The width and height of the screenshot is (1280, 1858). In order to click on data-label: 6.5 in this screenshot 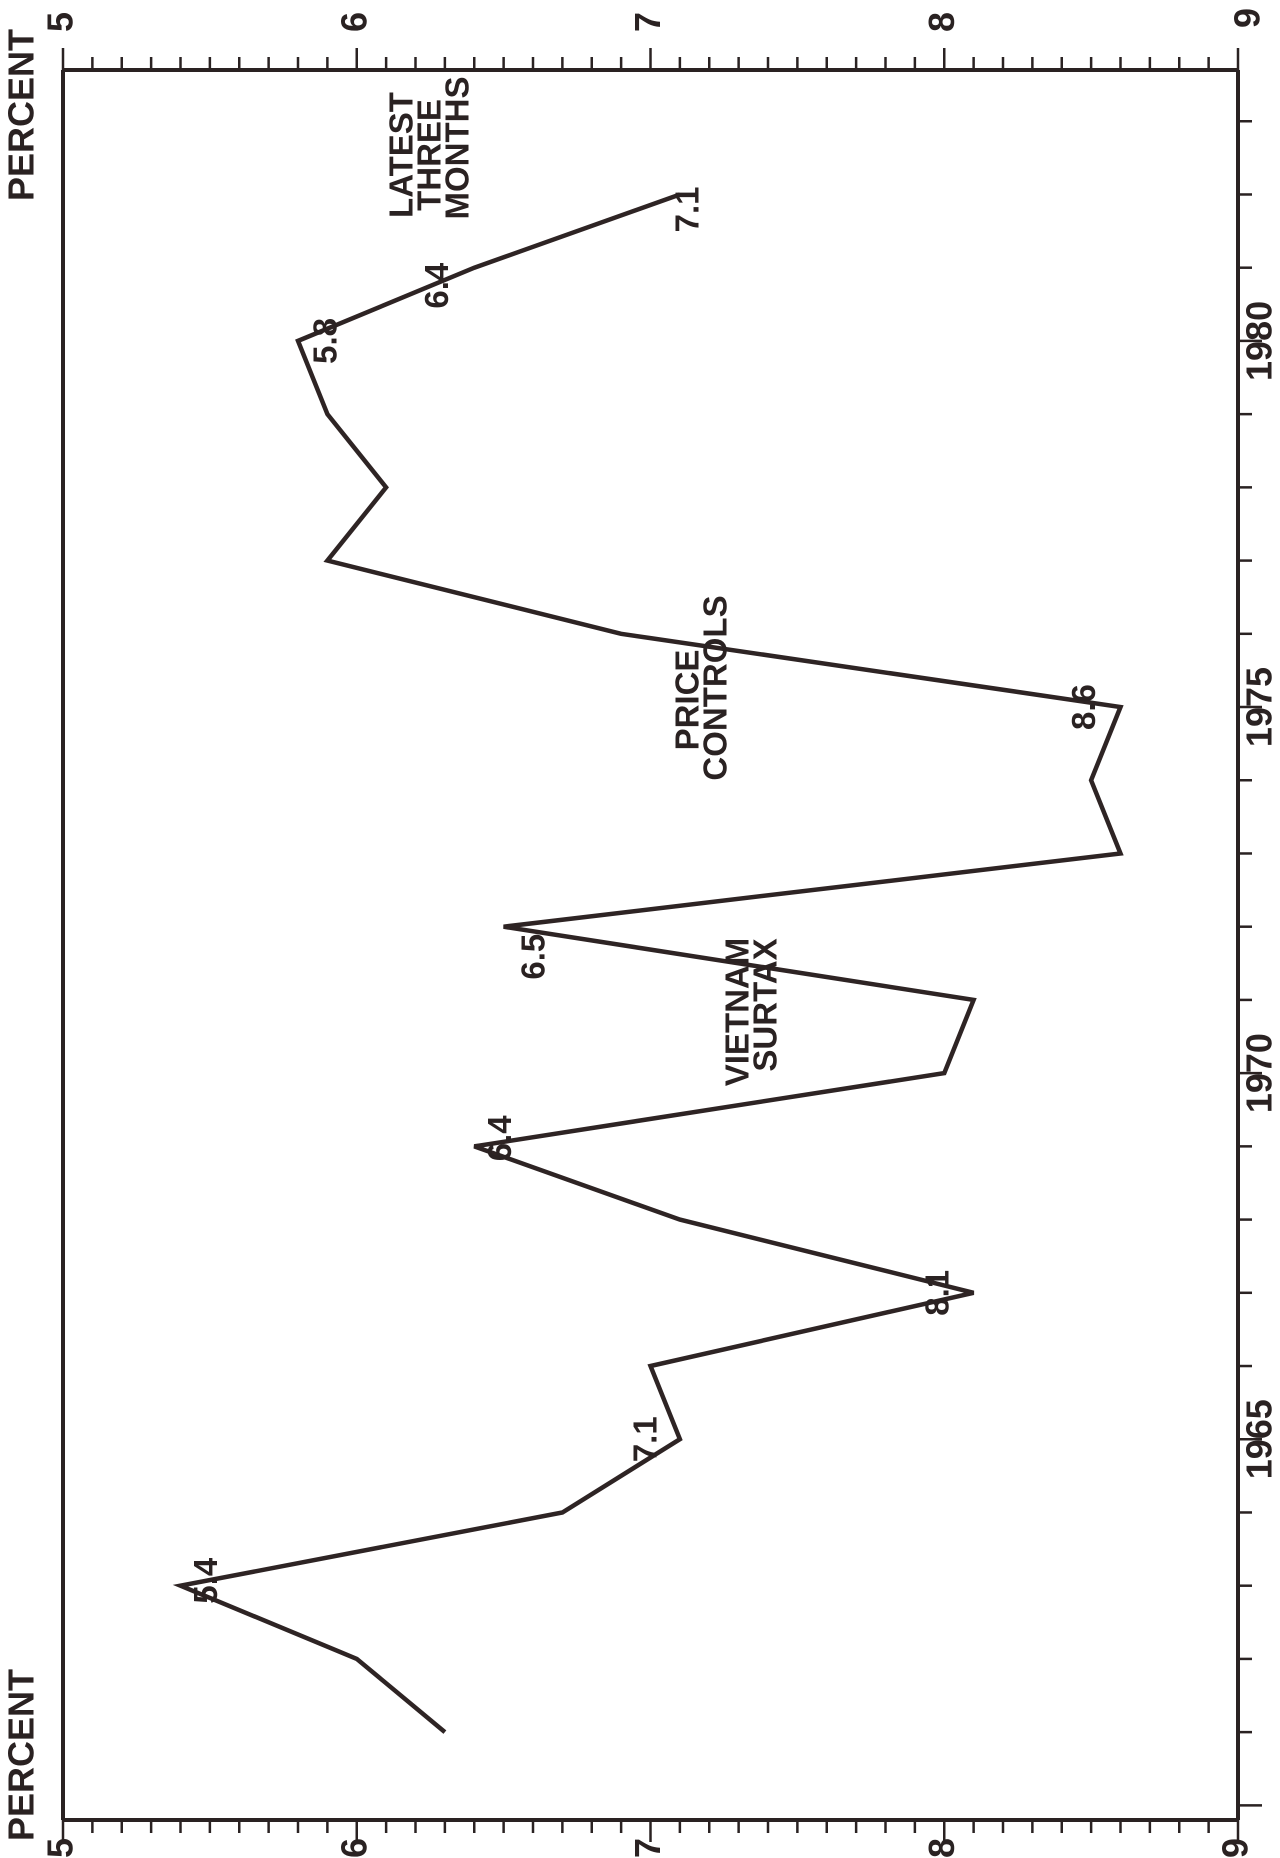, I will do `click(532, 957)`.